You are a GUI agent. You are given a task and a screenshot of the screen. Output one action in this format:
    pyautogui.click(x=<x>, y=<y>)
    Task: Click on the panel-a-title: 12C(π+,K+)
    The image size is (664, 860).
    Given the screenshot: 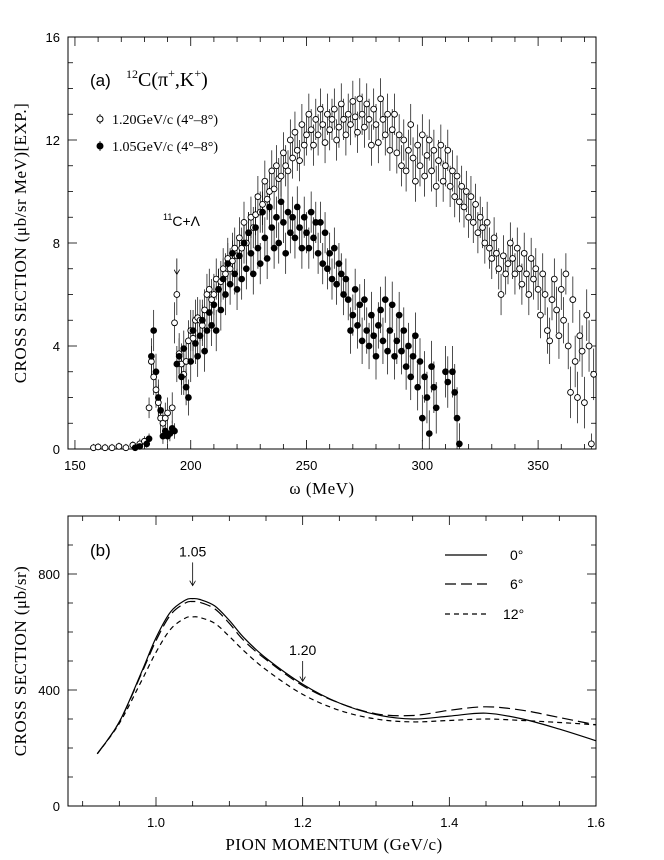 What is the action you would take?
    pyautogui.click(x=167, y=78)
    